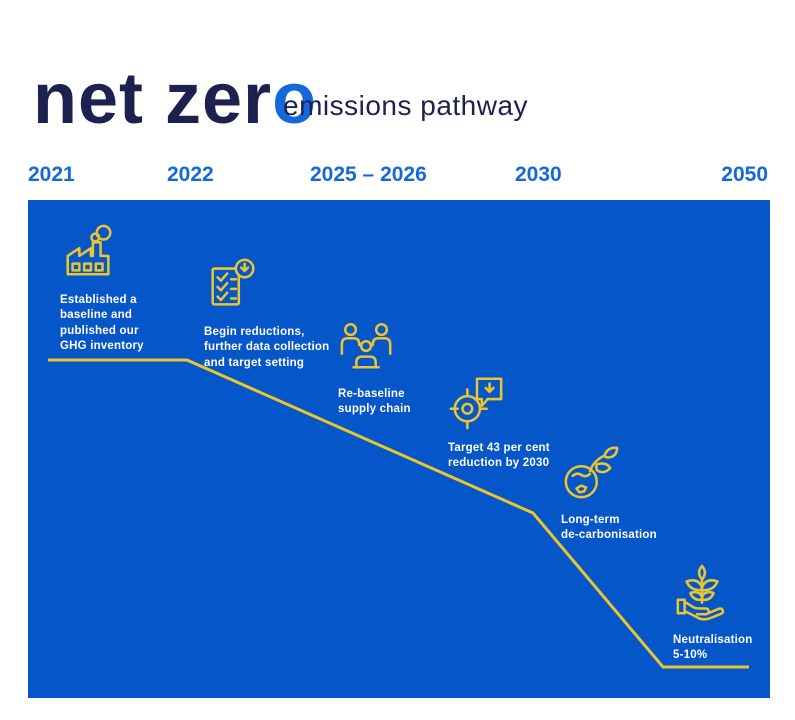 This screenshot has height=720, width=795. Describe the element at coordinates (406, 105) in the screenshot. I see `page-subtitle: emissions pathway` at that location.